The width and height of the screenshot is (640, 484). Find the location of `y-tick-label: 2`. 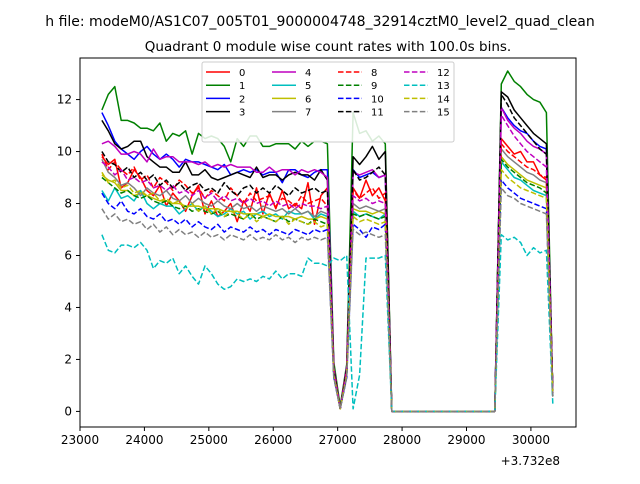

y-tick-label: 2 is located at coordinates (68, 359).